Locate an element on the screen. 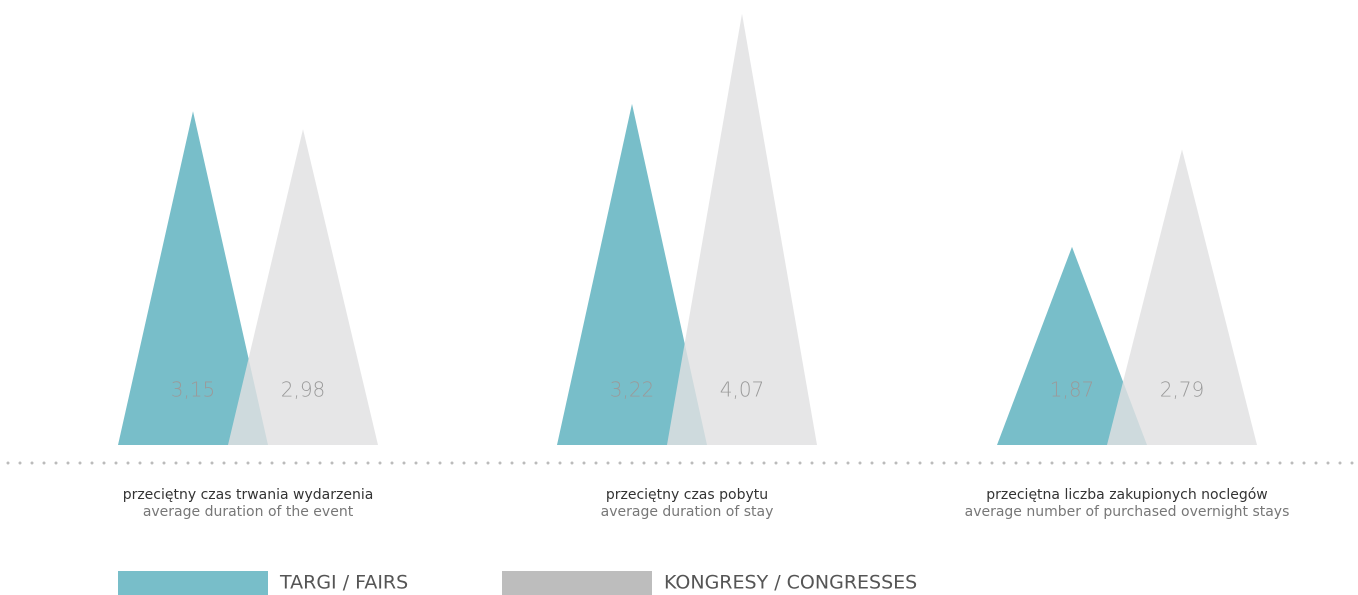 This screenshot has width=1358, height=595. value-label: 4,07 is located at coordinates (742, 390).